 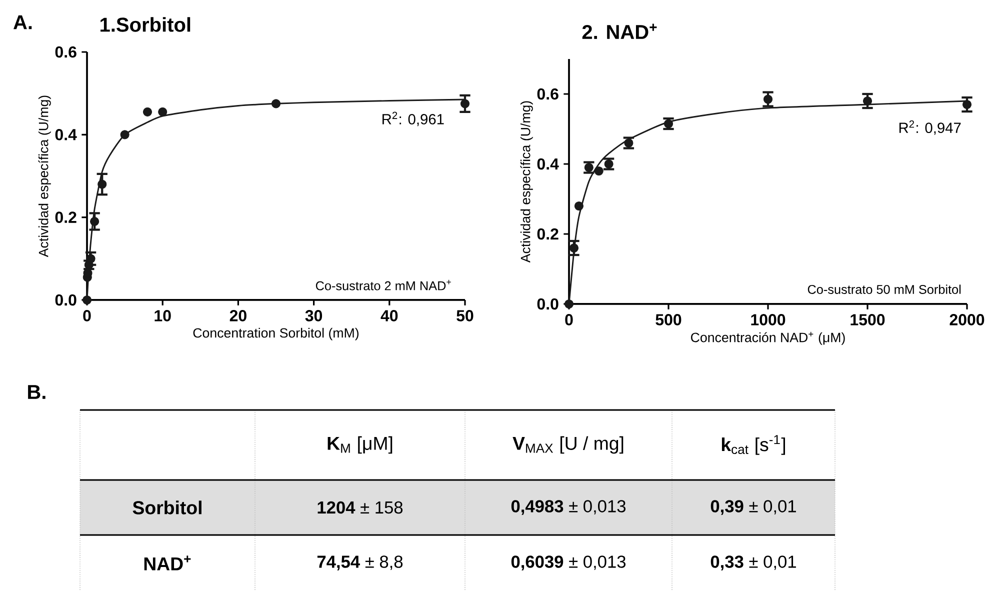 What do you see at coordinates (568, 563) in the screenshot?
I see `text: 0,6039 ± 0,013` at bounding box center [568, 563].